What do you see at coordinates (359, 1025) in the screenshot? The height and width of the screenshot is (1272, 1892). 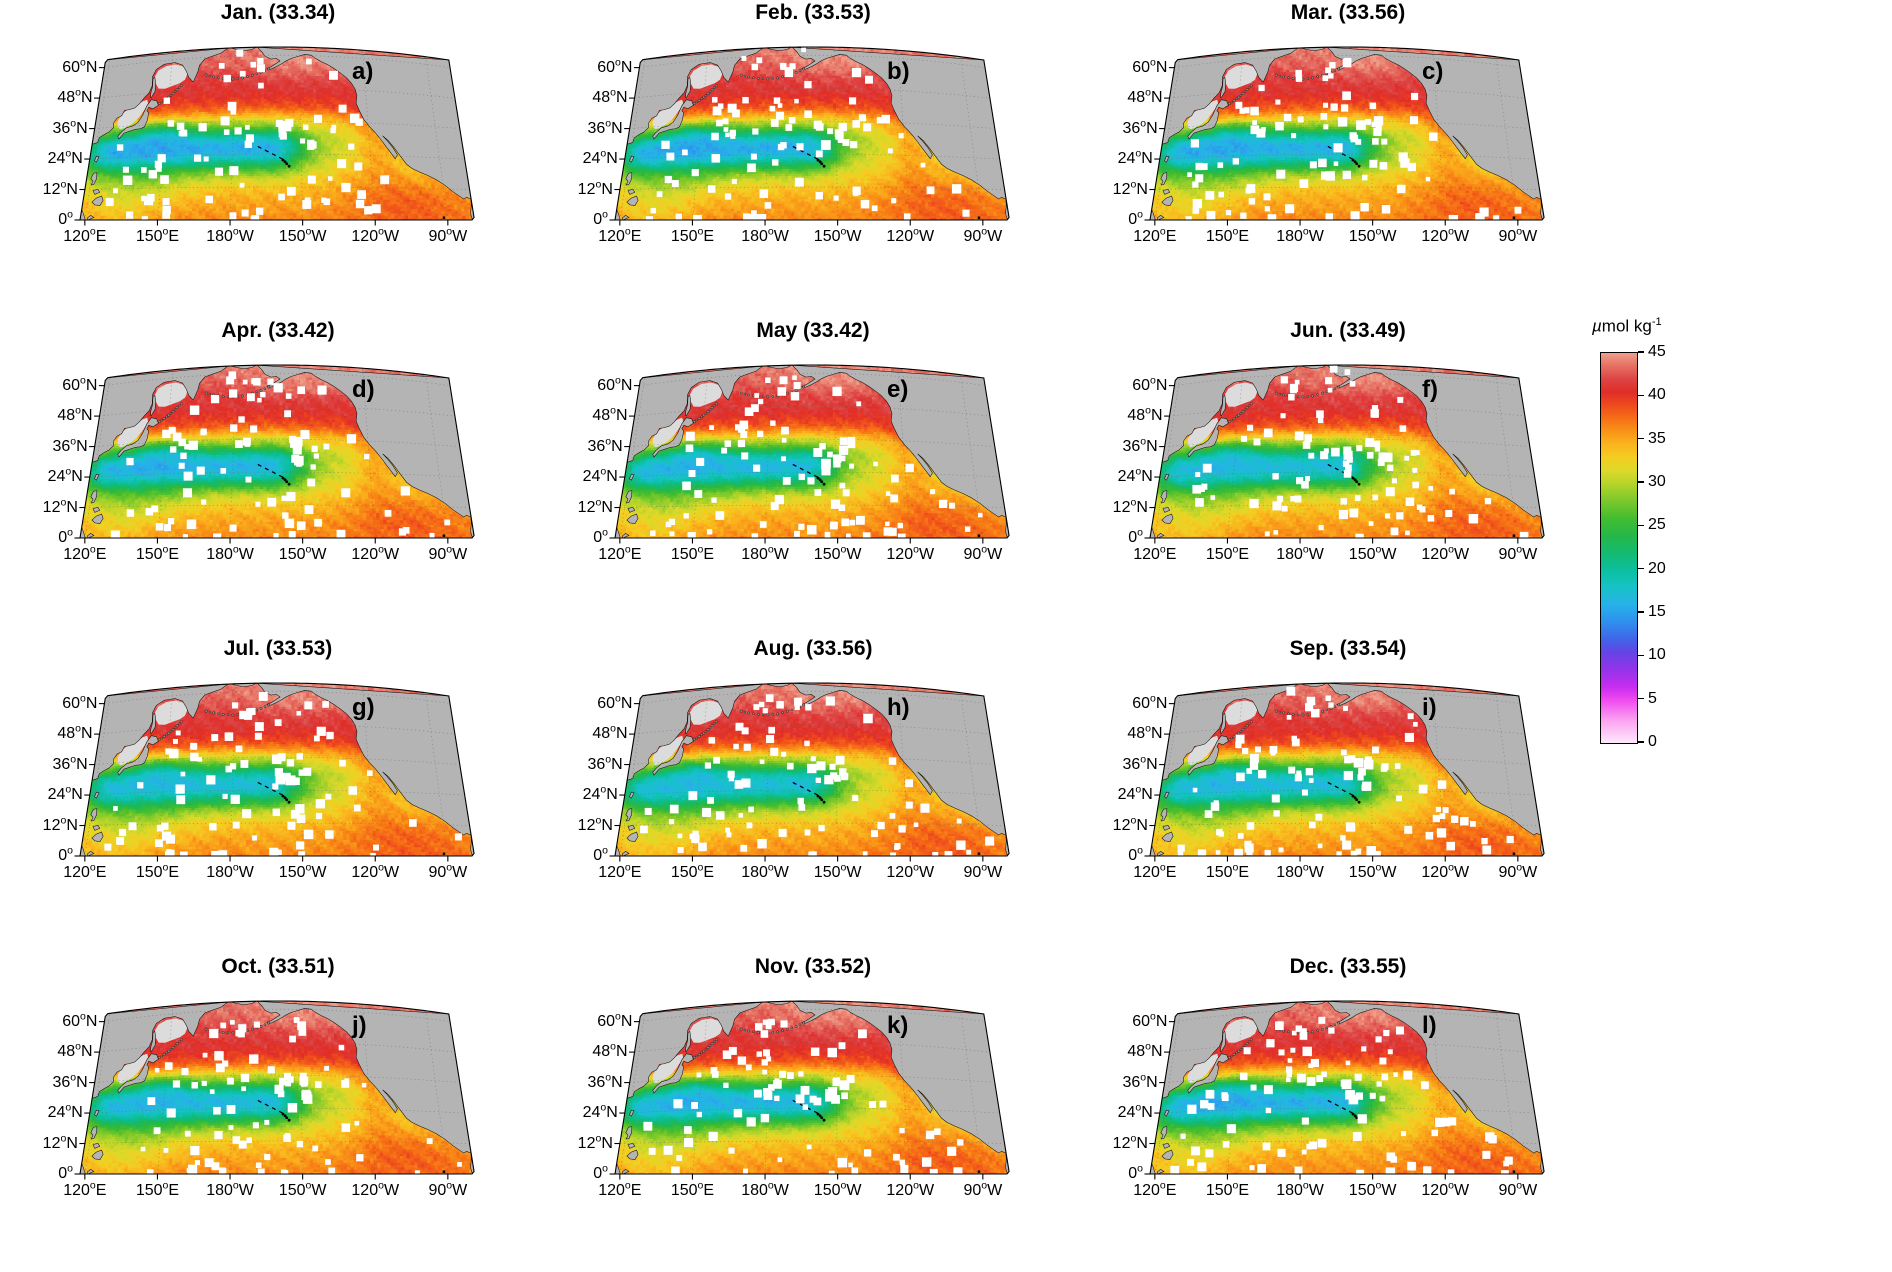 I see `panel-letter: j)` at bounding box center [359, 1025].